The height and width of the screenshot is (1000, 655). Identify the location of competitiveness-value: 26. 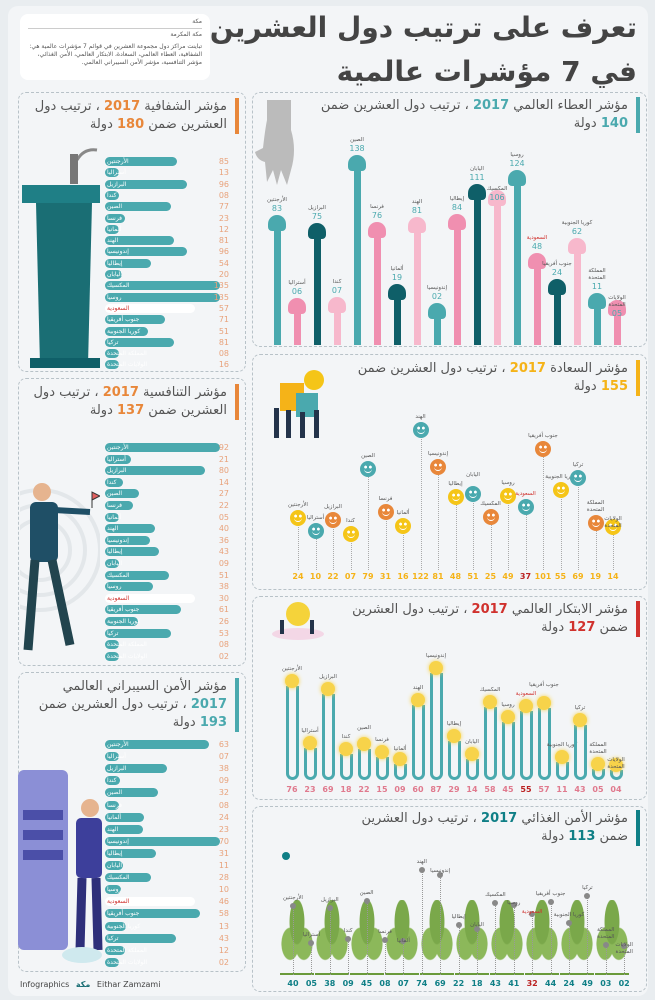
(223, 621).